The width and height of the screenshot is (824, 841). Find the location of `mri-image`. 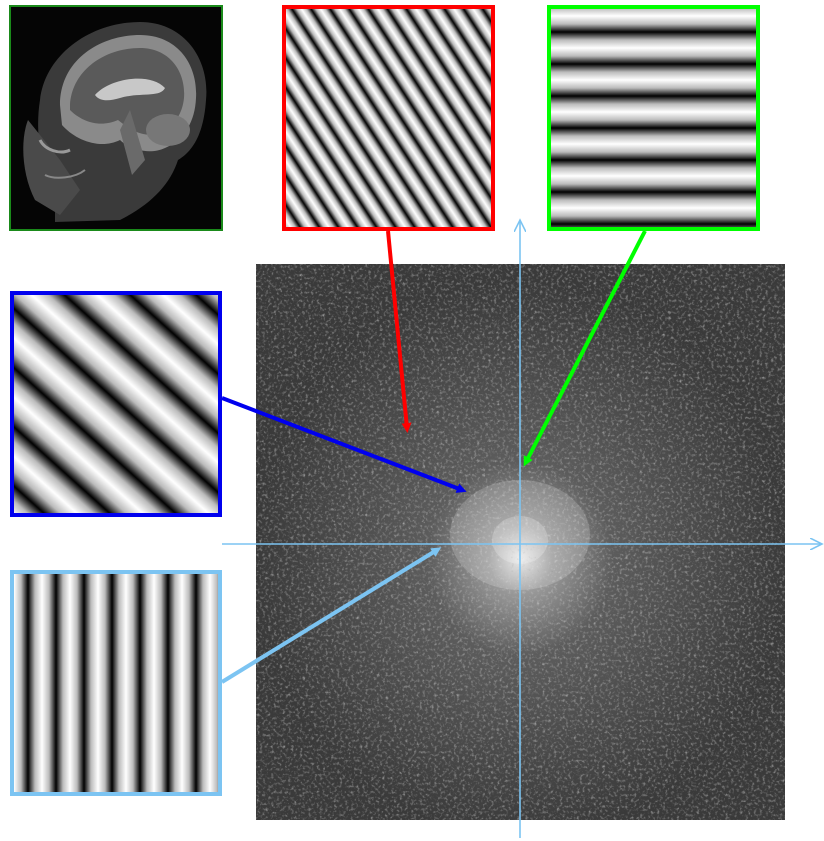

mri-image is located at coordinates (116, 118).